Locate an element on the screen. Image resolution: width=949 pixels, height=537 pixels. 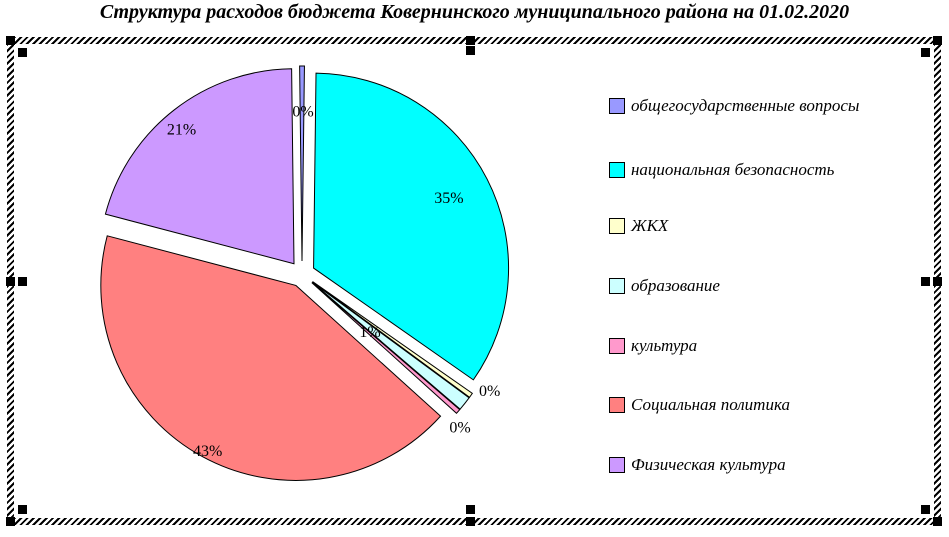
pie-percent-label: 21% is located at coordinates (181, 130).